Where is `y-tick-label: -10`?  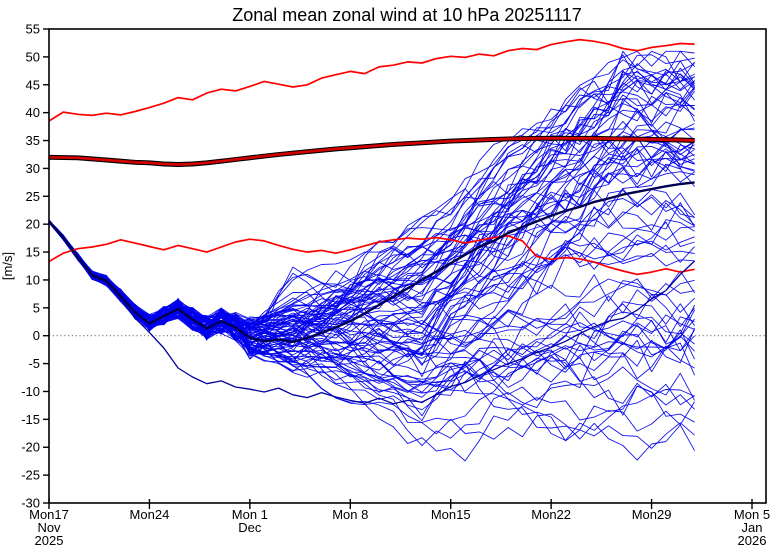
y-tick-label: -10 is located at coordinates (30, 391).